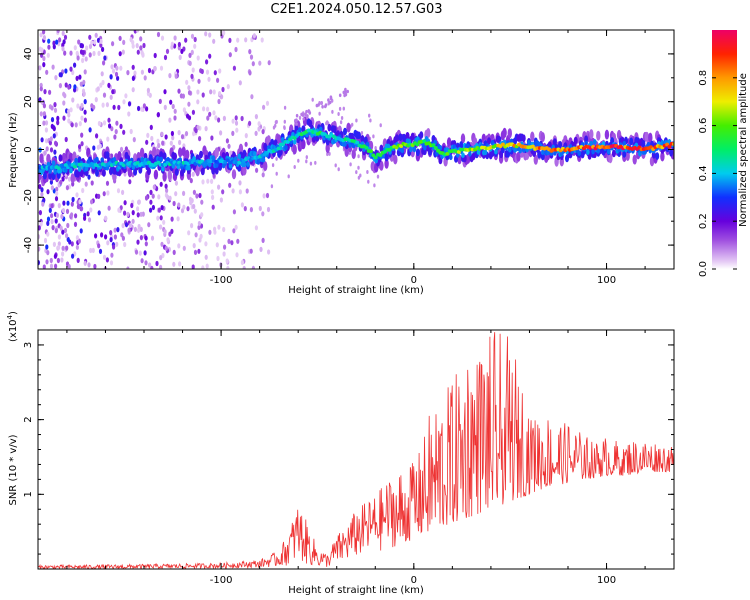  Describe the element at coordinates (221, 580) in the screenshot. I see `bottom-x-tick-label: -100` at that location.